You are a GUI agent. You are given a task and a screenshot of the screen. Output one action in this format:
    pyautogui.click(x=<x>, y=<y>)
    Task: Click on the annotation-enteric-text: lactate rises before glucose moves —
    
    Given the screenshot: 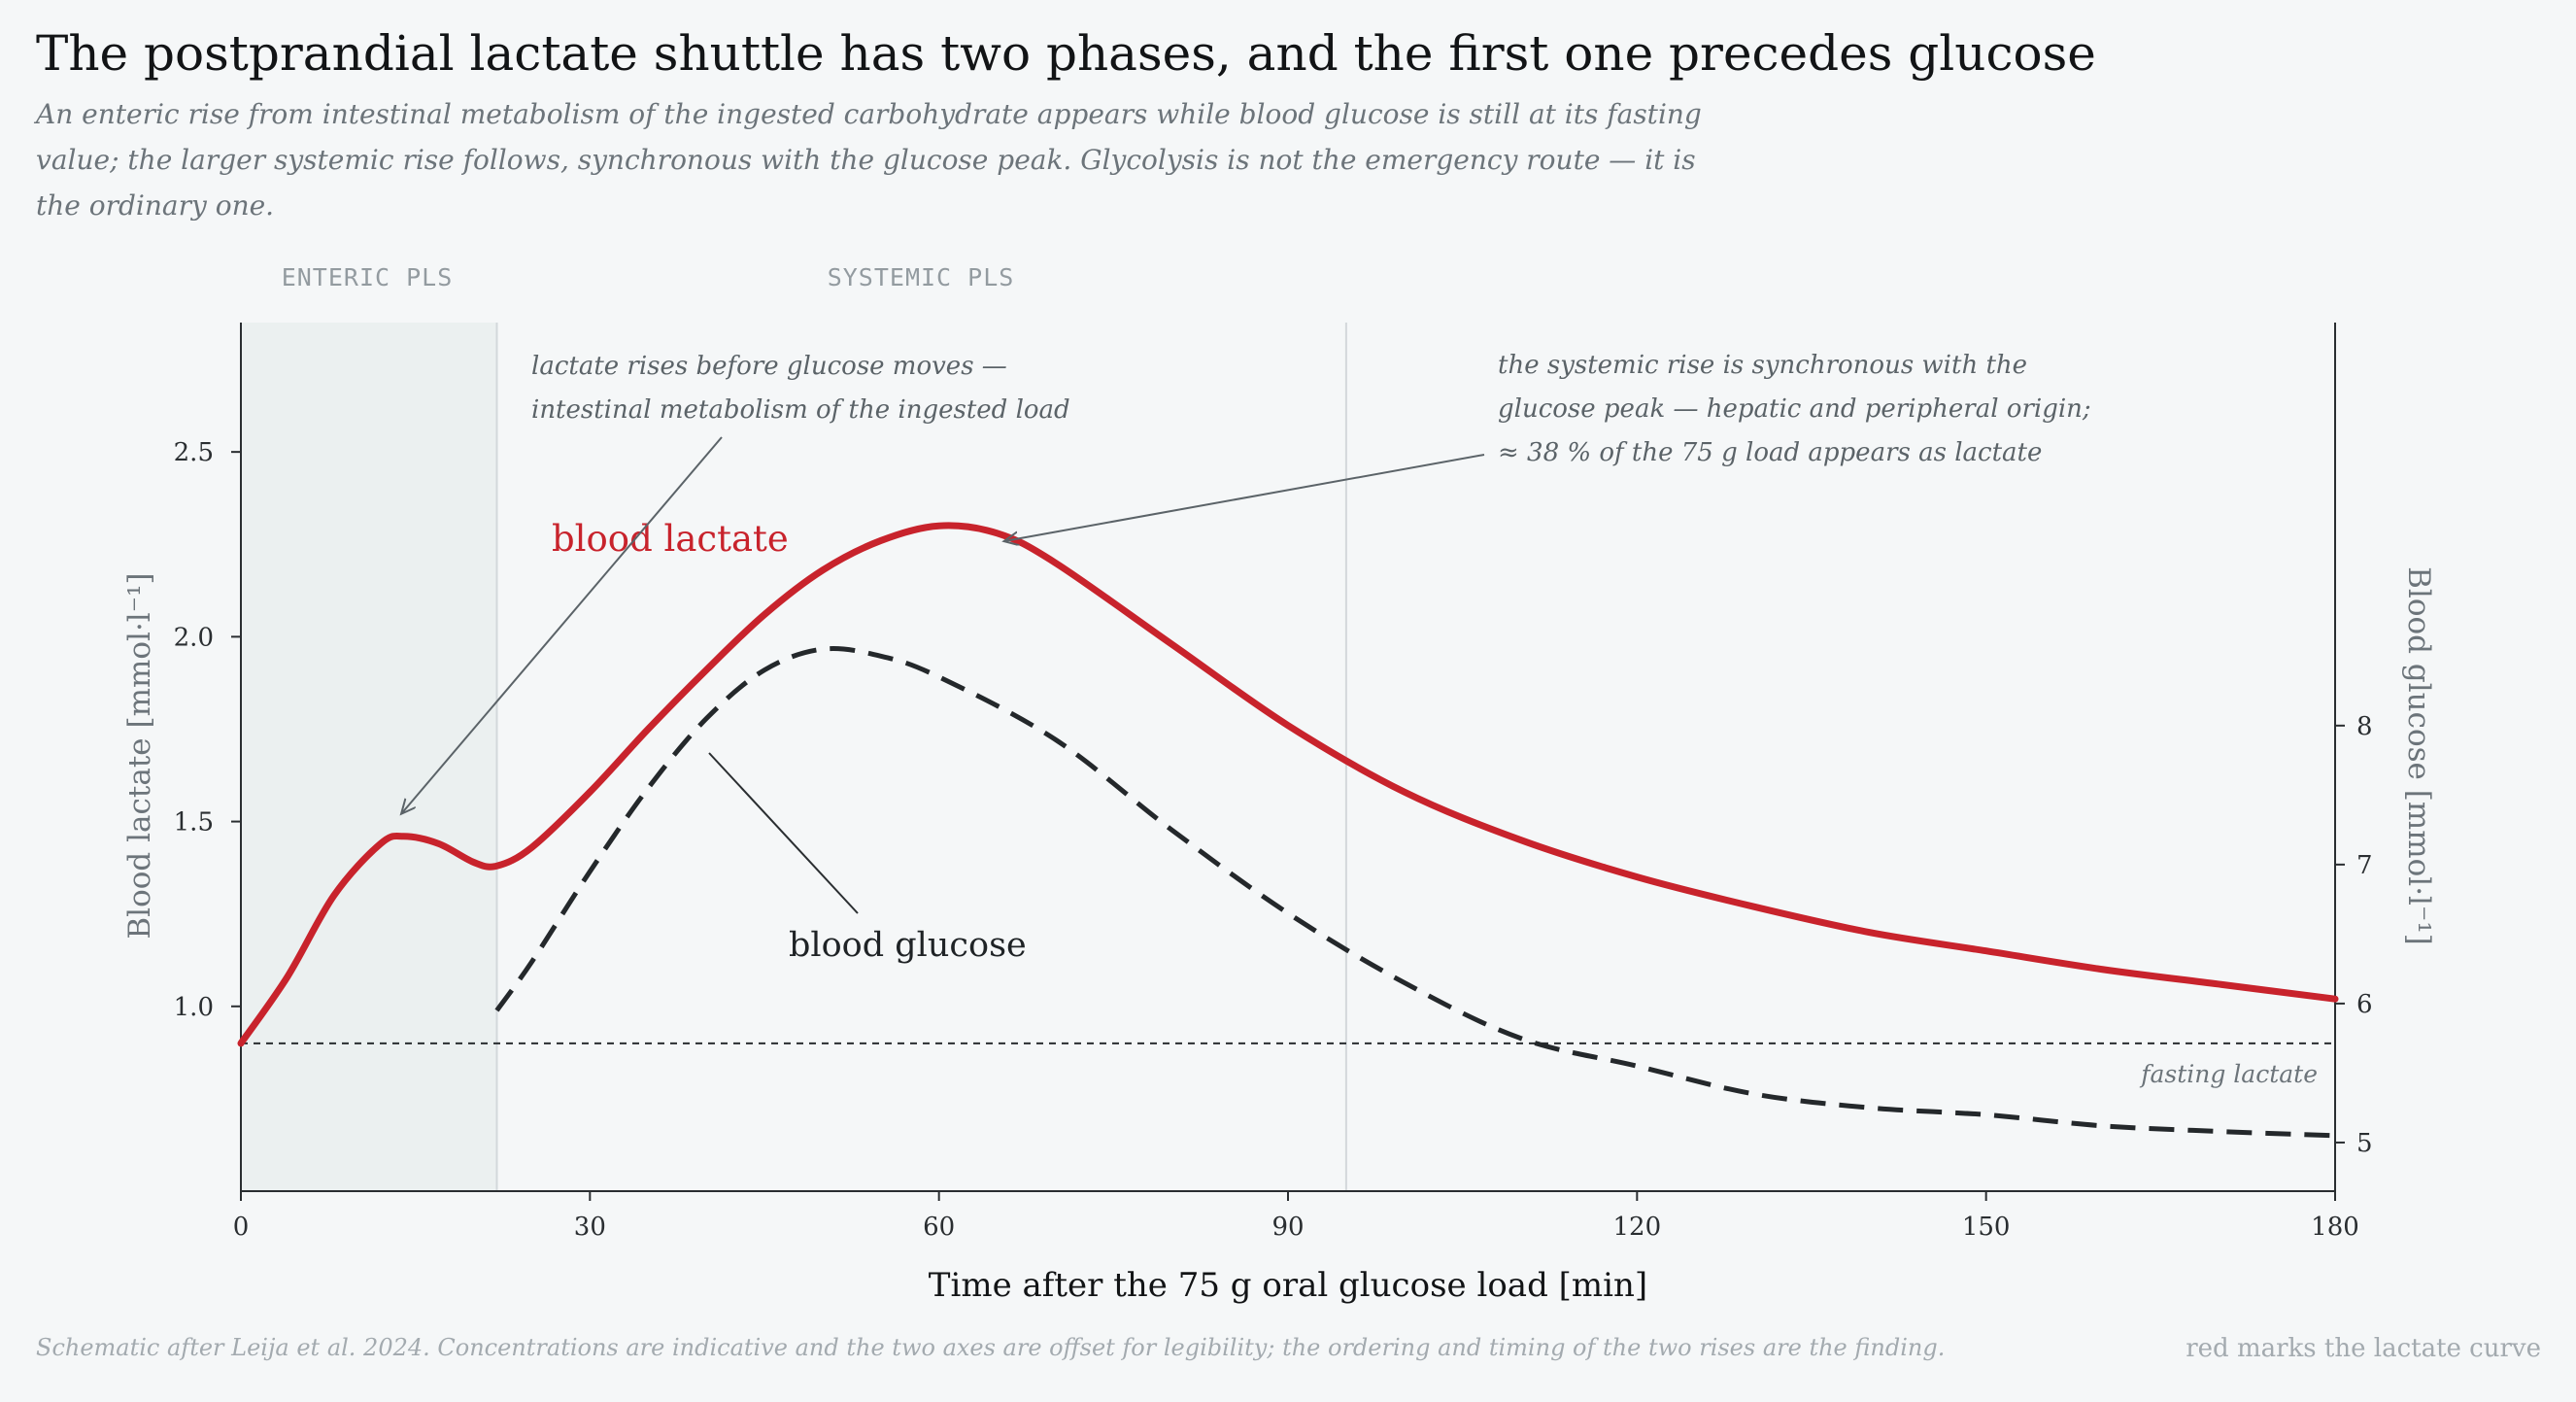 What is the action you would take?
    pyautogui.click(x=769, y=366)
    